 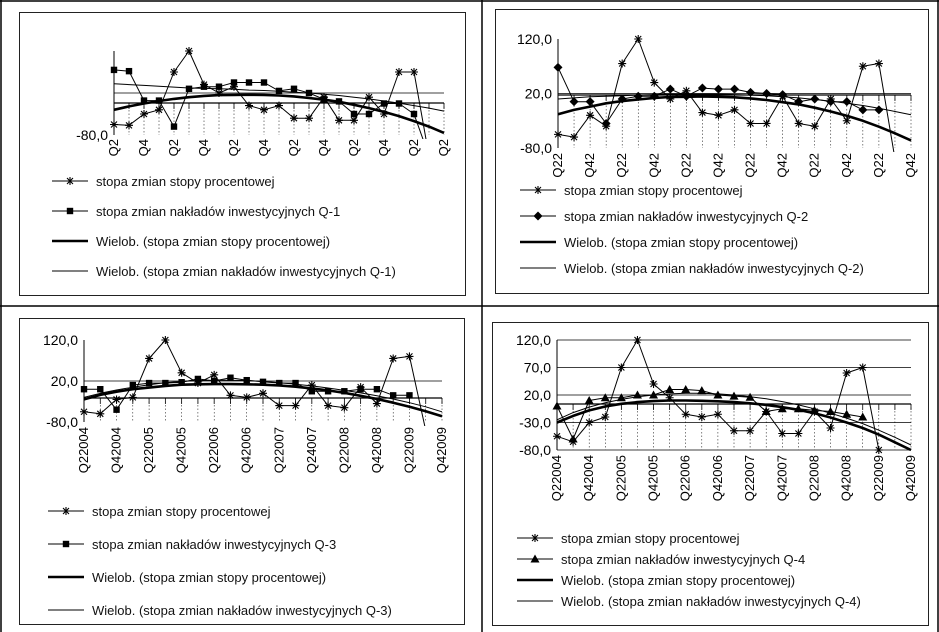 What do you see at coordinates (263, 147) in the screenshot?
I see `x-tick-label: Q4` at bounding box center [263, 147].